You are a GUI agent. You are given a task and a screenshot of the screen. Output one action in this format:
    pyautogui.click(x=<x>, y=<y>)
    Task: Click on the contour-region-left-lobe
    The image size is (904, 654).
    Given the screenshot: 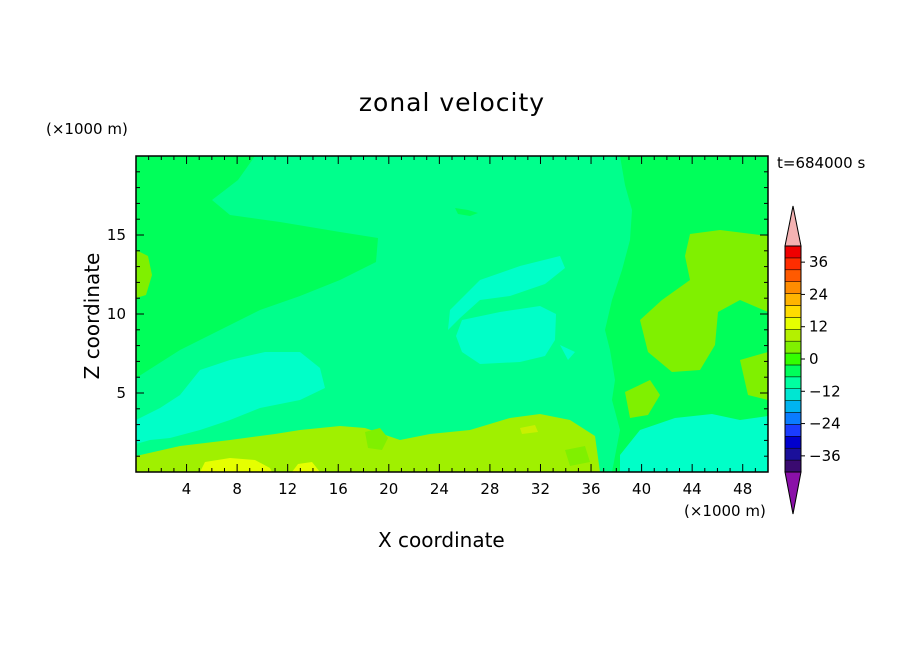 What is the action you would take?
    pyautogui.click(x=144, y=274)
    